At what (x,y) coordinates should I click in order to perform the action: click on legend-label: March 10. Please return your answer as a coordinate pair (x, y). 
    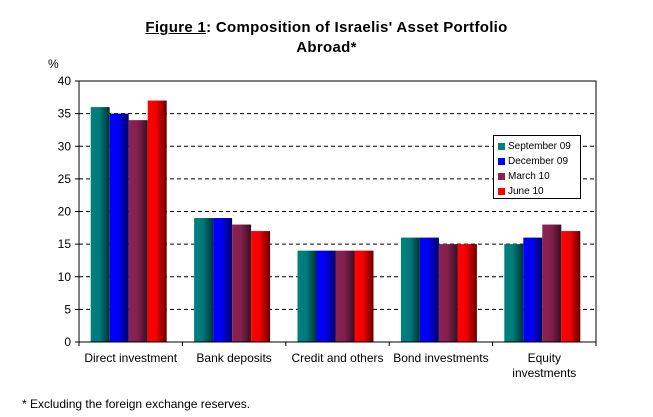
    Looking at the image, I should click on (529, 176).